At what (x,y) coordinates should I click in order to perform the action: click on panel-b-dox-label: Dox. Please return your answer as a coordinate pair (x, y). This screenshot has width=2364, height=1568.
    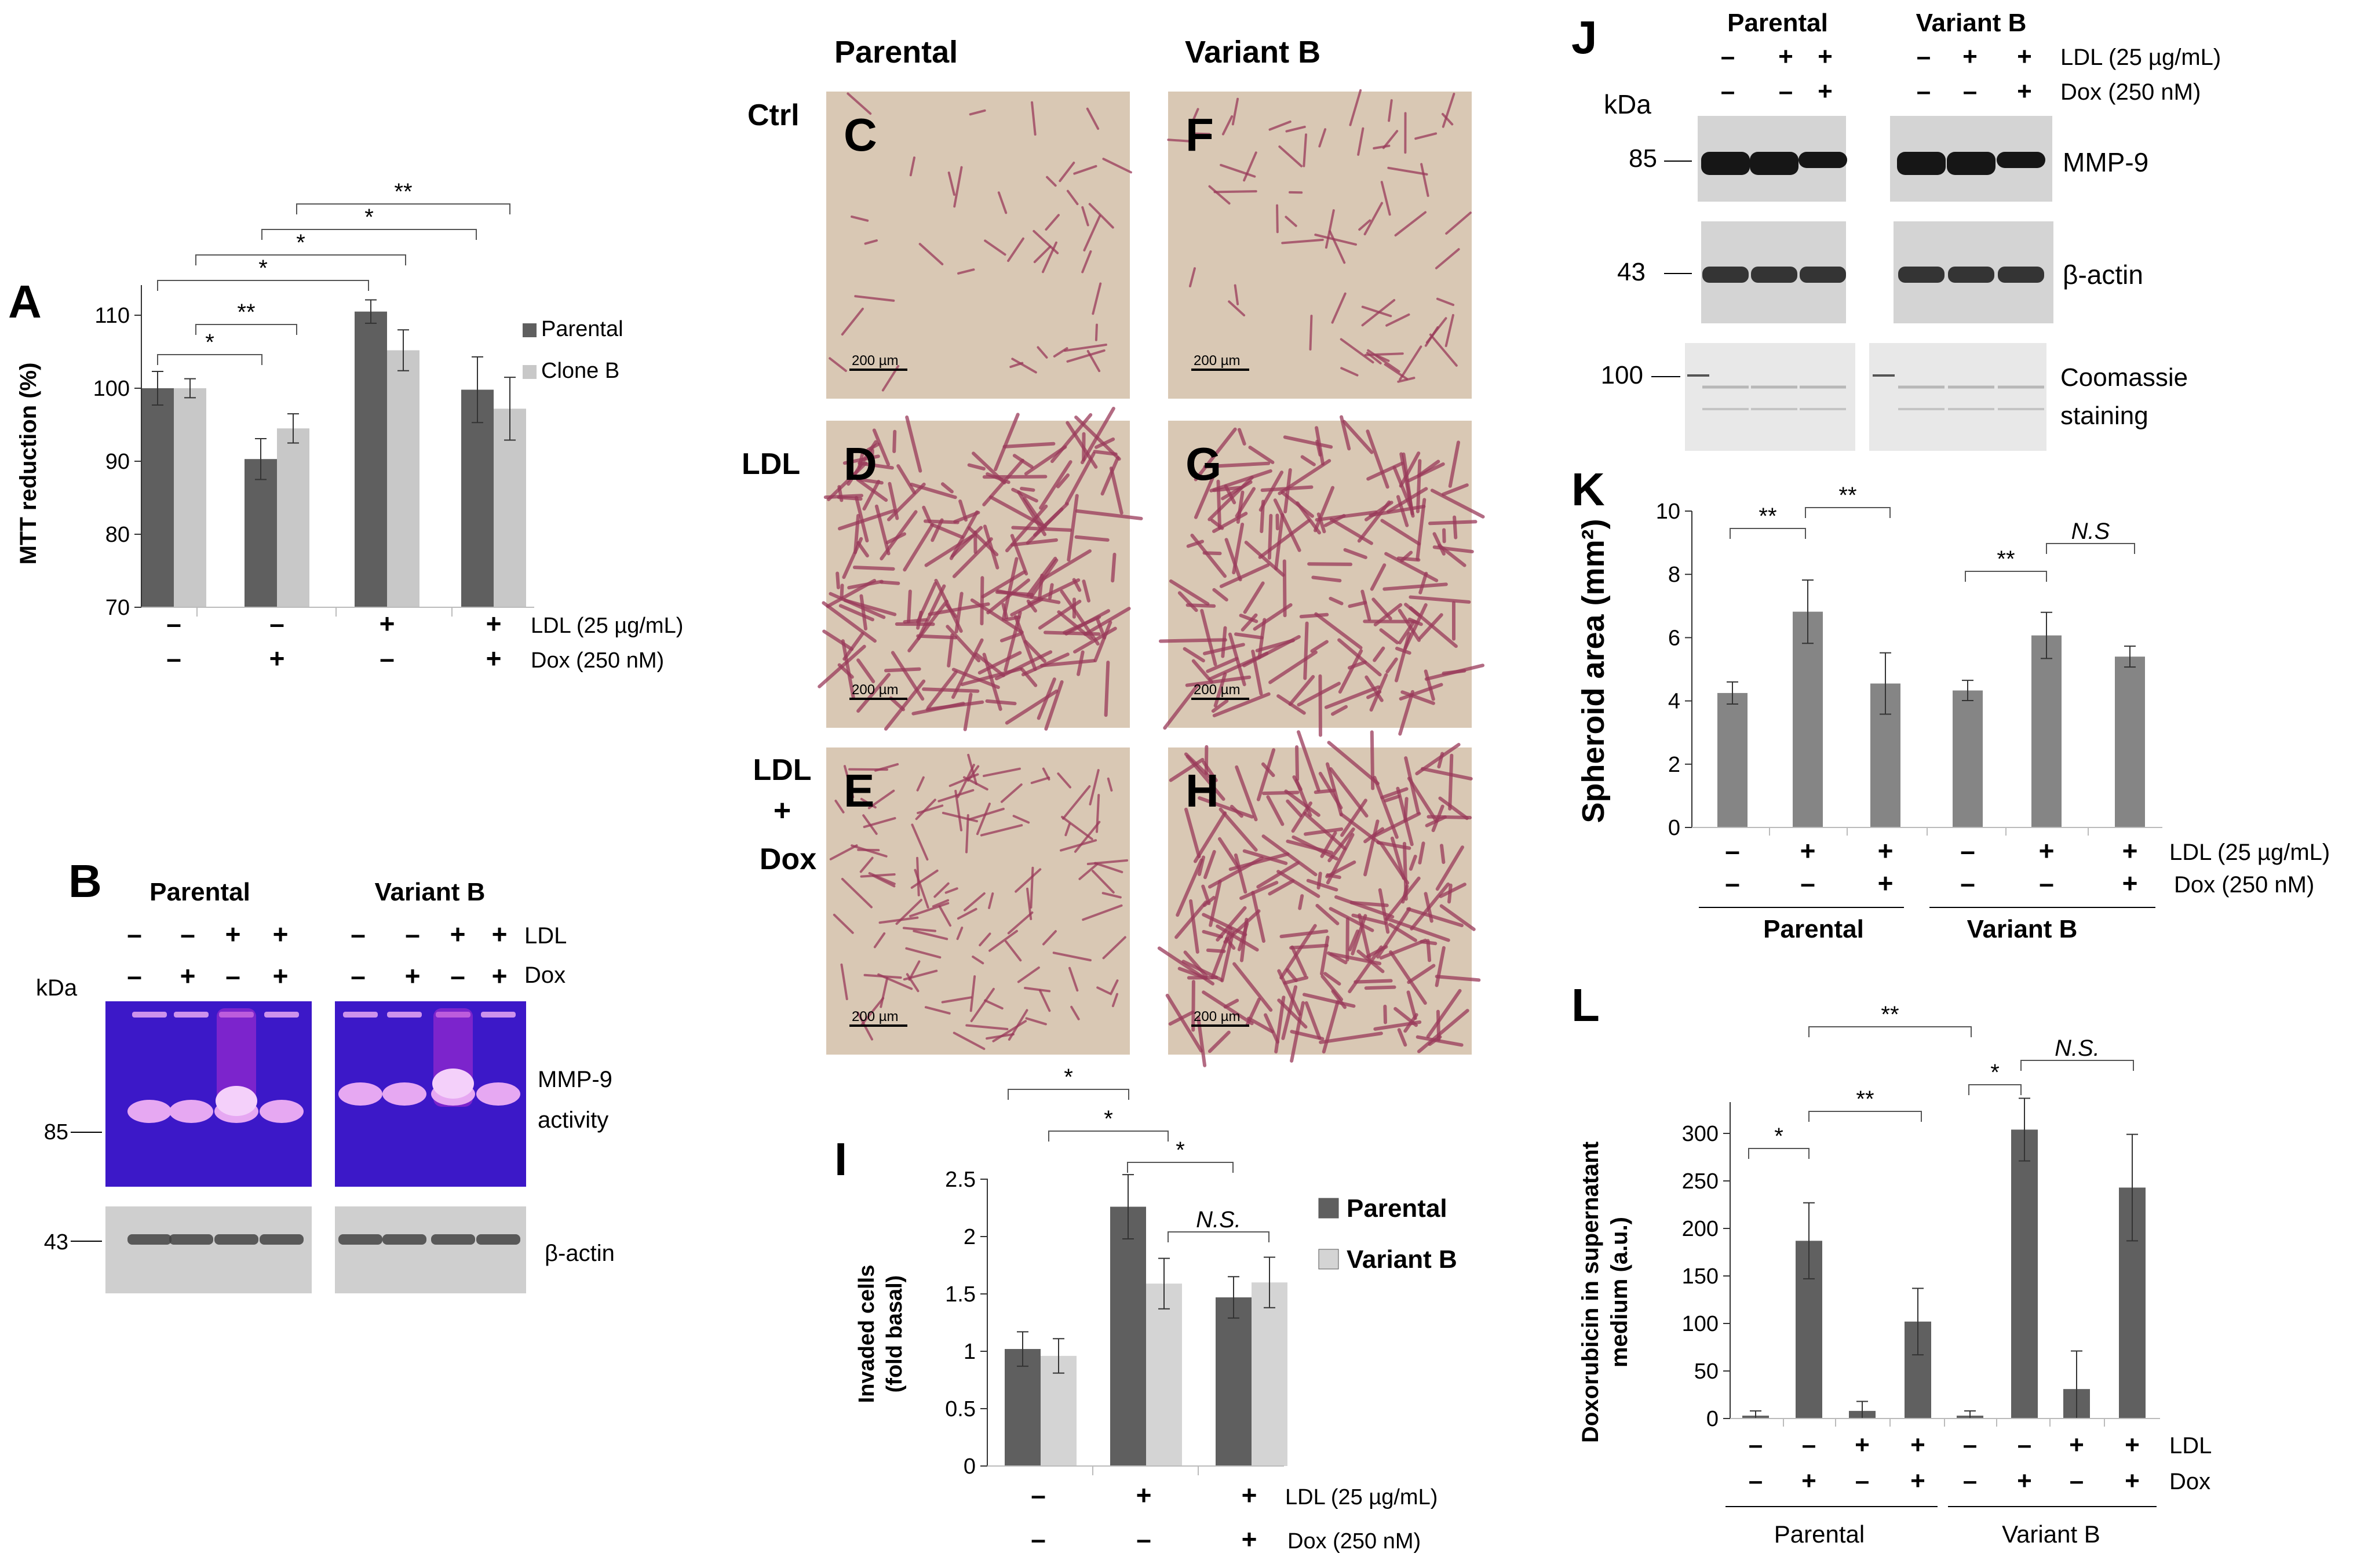
    Looking at the image, I should click on (545, 975).